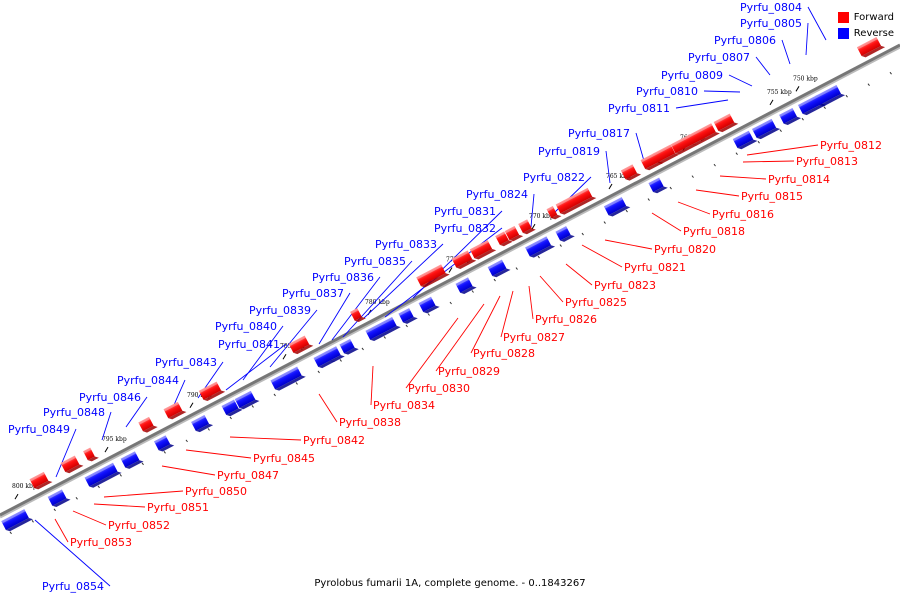  I want to click on scale-tick: 750 kbp, so click(805, 83).